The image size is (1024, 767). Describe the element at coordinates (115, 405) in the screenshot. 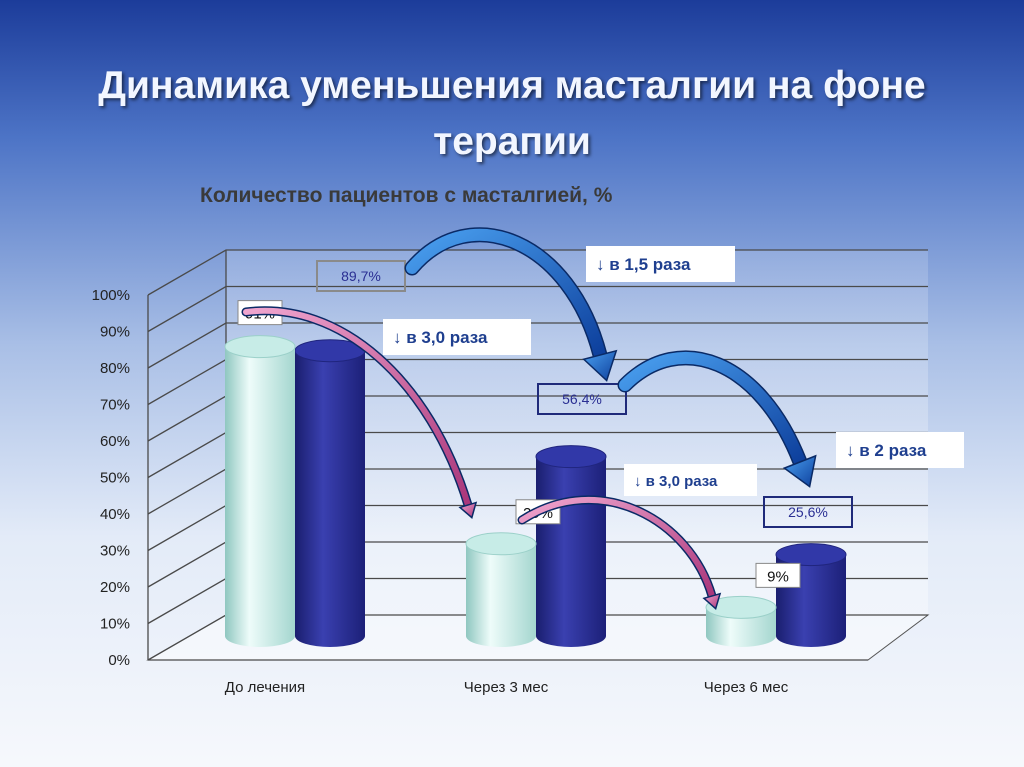

I see `y-tick-label: 70%` at that location.